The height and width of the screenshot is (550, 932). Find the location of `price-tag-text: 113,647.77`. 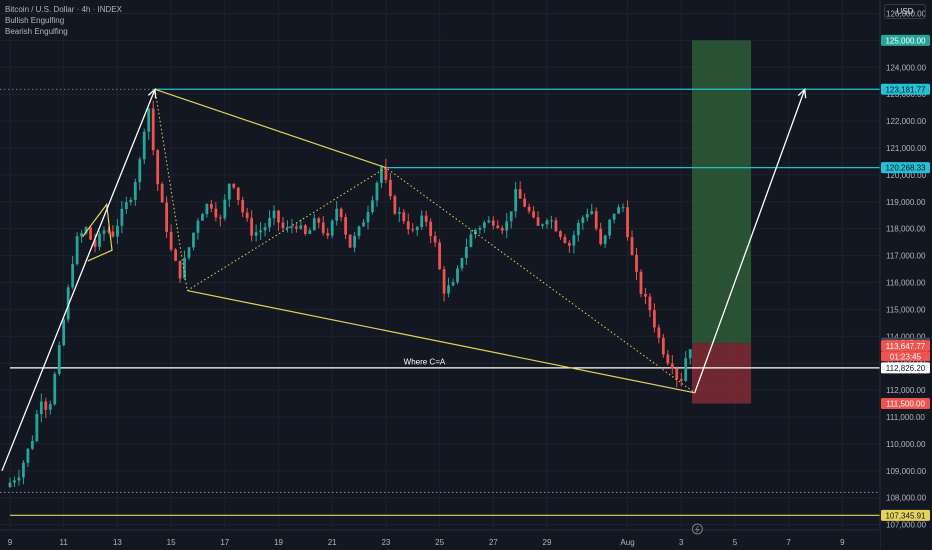

price-tag-text: 113,647.77 is located at coordinates (906, 346).